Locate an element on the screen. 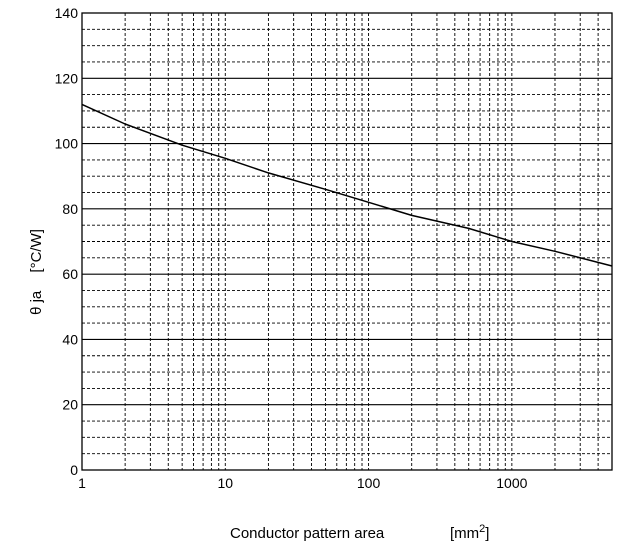  x-axis-label: Conductor pattern area is located at coordinates (307, 533).